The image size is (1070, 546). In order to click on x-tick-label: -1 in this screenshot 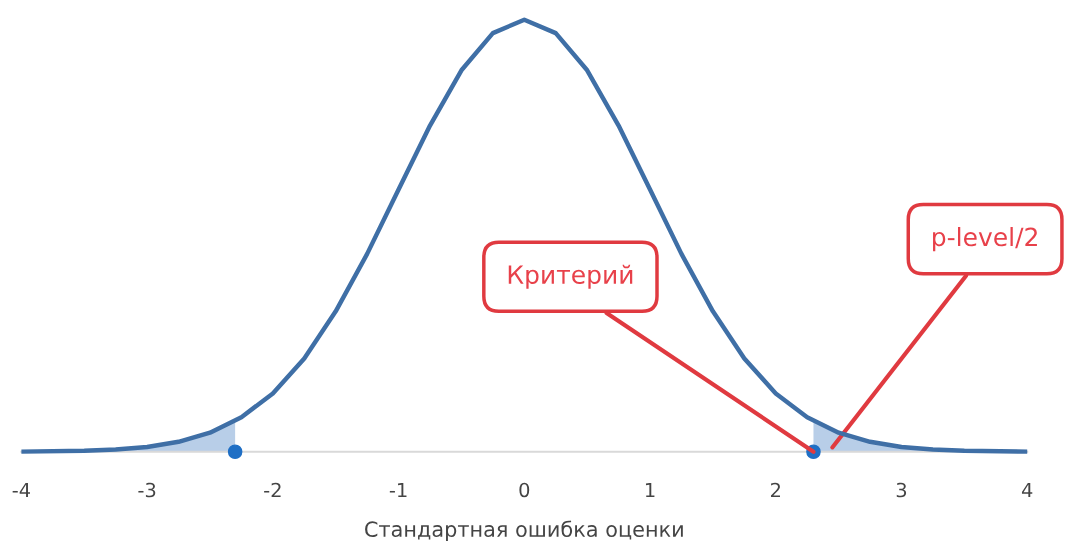, I will do `click(398, 490)`.